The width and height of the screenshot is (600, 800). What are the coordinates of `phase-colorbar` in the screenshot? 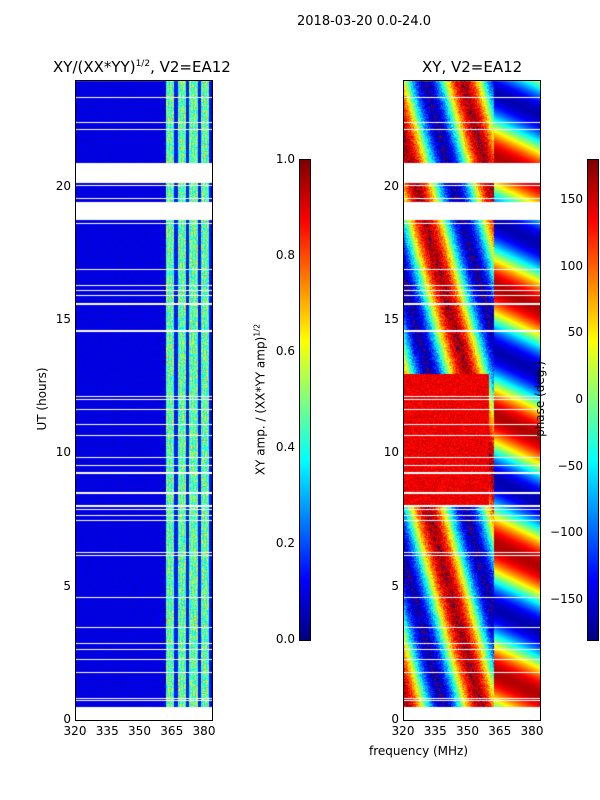 It's located at (593, 400).